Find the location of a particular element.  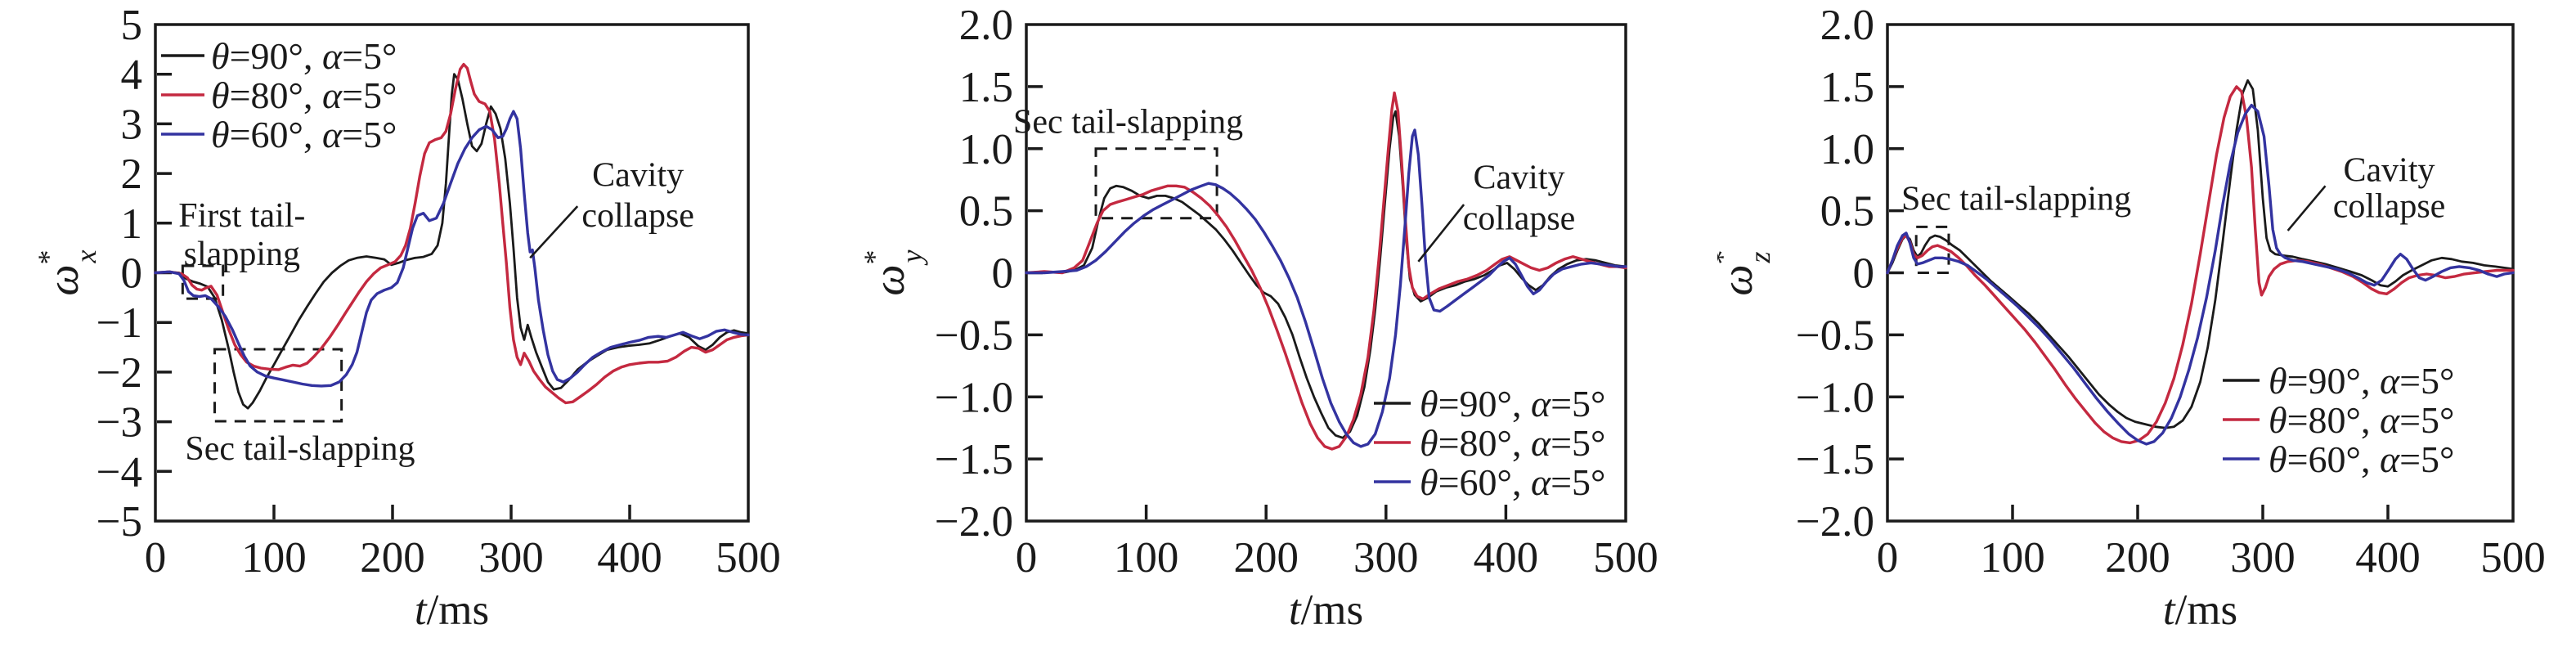

annotation-text: First tail- is located at coordinates (241, 216).